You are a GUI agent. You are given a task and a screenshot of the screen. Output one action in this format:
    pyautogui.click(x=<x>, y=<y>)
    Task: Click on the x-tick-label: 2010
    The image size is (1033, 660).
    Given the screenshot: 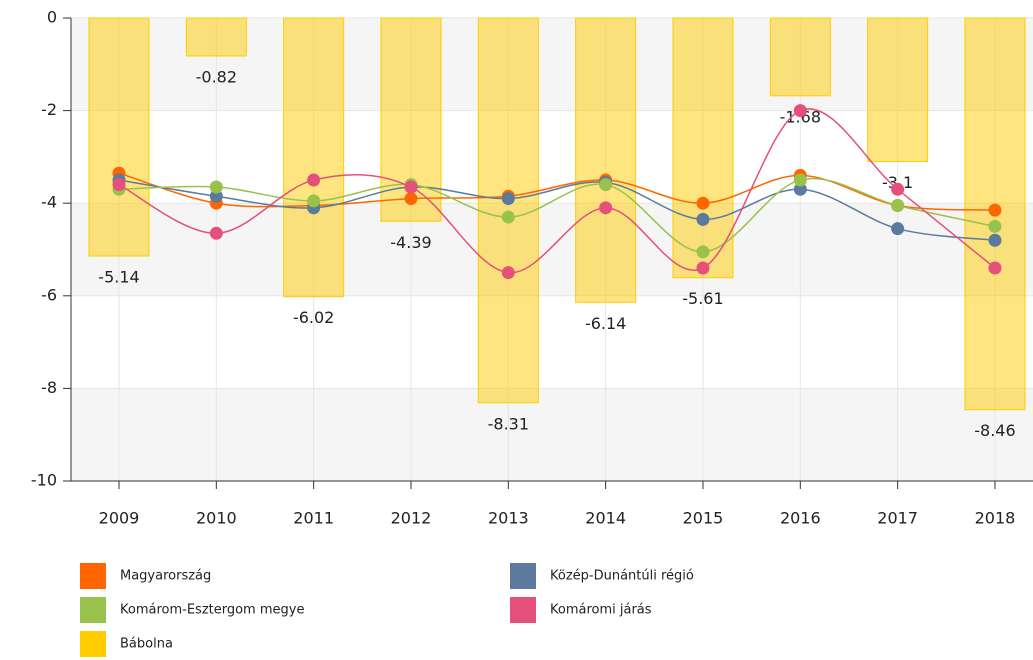 What is the action you would take?
    pyautogui.click(x=216, y=518)
    